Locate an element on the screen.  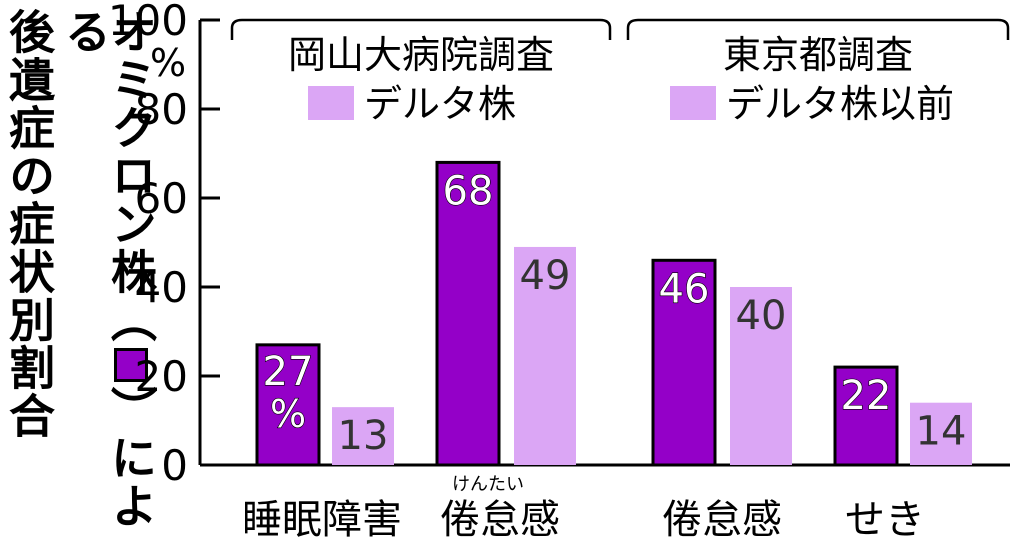
legend-label: デルタ株 is located at coordinates (440, 104).